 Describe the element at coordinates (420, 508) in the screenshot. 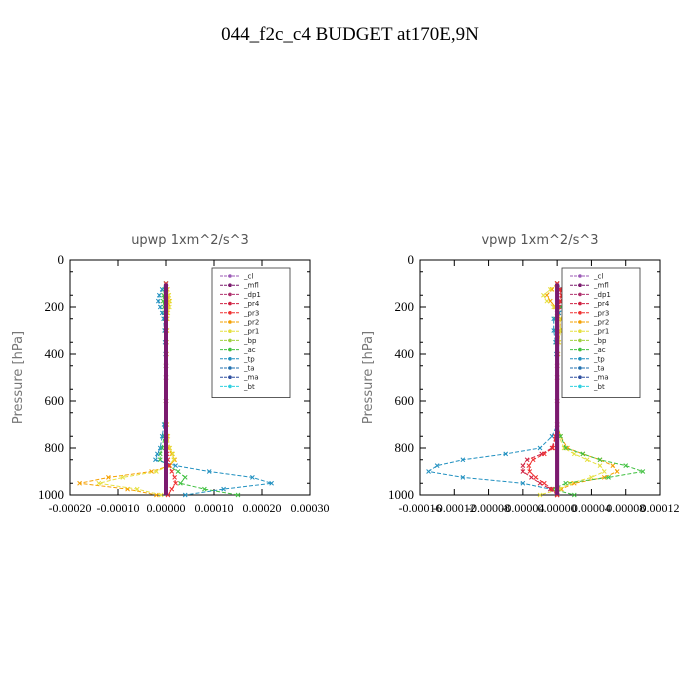

I see `x-tick-label: -0.00016` at that location.